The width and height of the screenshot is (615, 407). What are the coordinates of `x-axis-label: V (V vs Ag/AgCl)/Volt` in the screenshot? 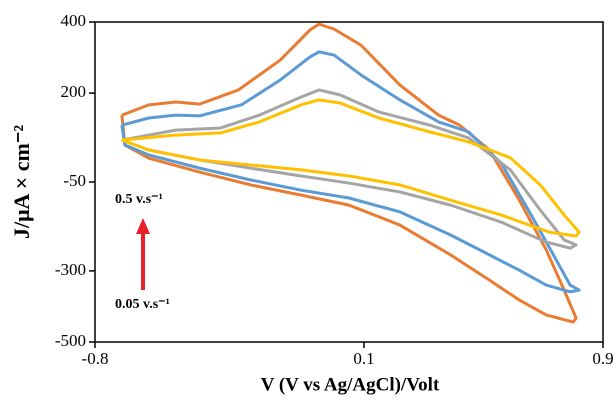 It's located at (350, 384).